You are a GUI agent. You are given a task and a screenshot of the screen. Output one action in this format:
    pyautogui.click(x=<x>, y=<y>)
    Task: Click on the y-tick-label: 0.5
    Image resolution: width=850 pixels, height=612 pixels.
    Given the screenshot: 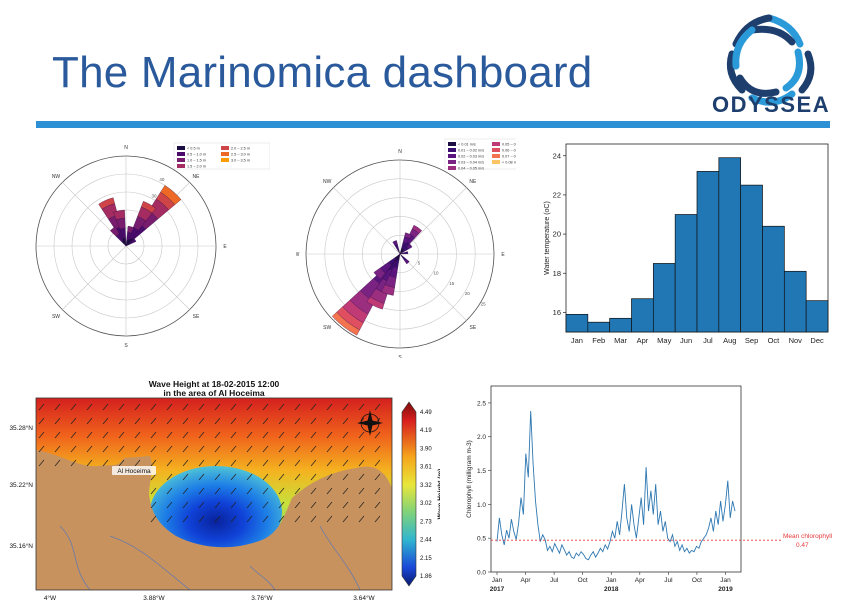 What is the action you would take?
    pyautogui.click(x=481, y=539)
    